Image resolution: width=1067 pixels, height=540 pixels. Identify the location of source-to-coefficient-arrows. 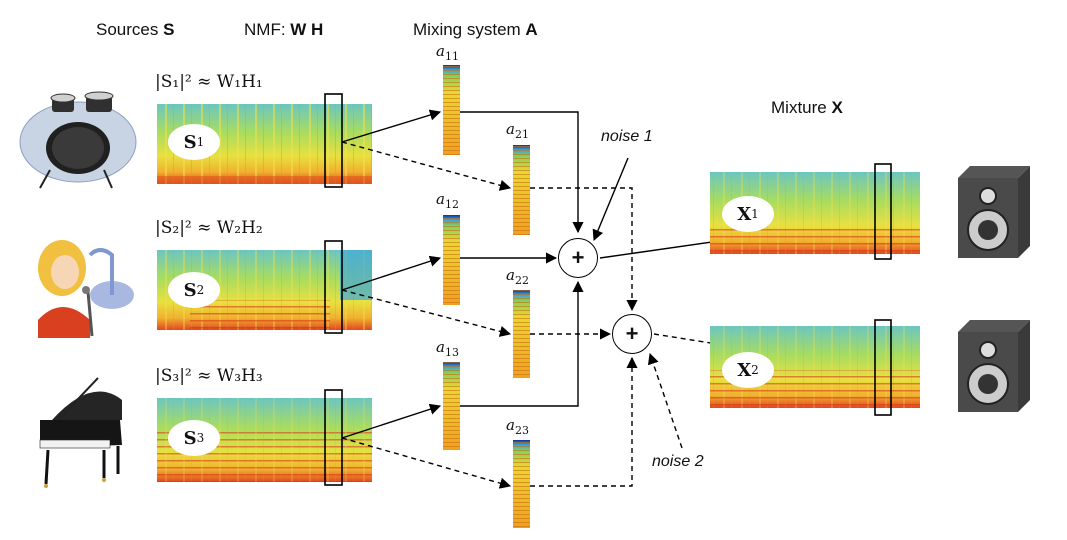
(426, 299).